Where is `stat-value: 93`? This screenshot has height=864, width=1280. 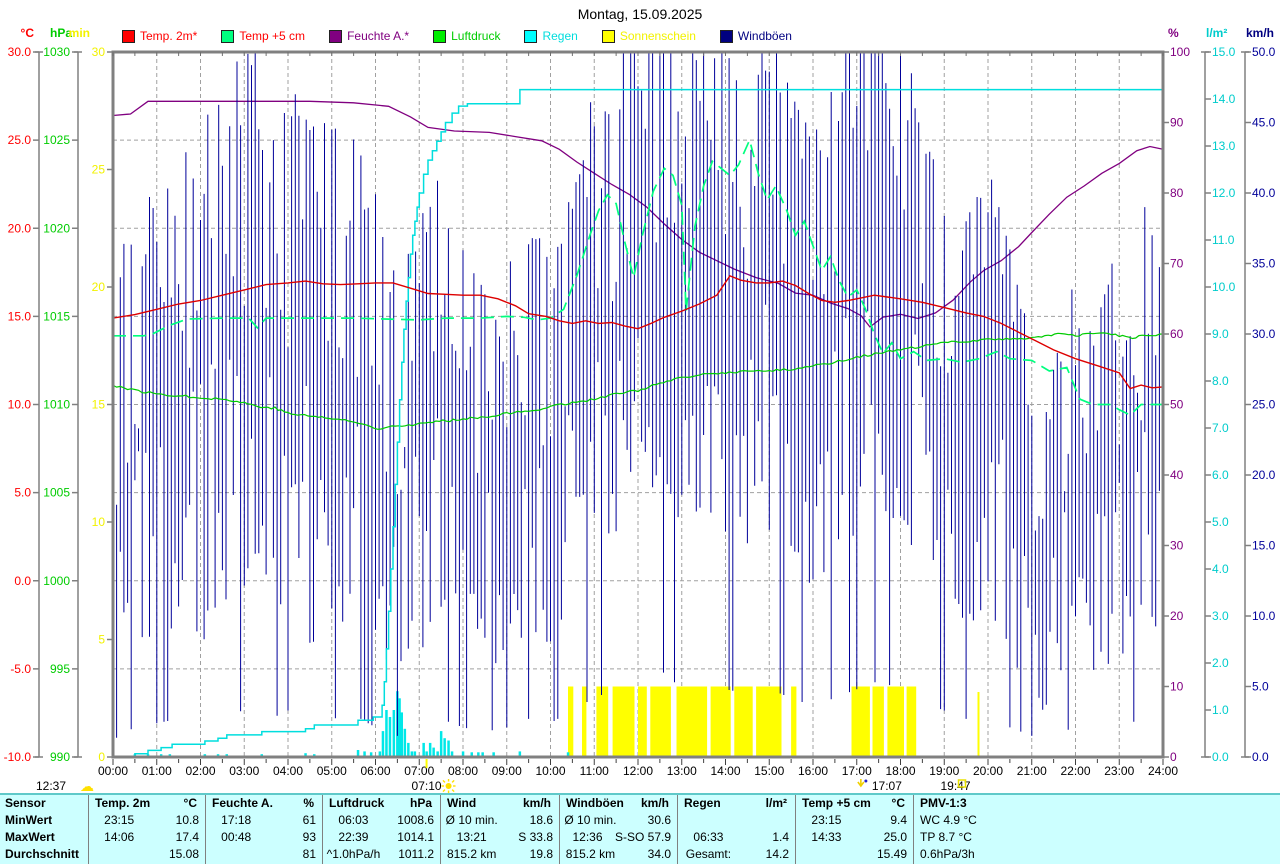
stat-value: 93 is located at coordinates (309, 837).